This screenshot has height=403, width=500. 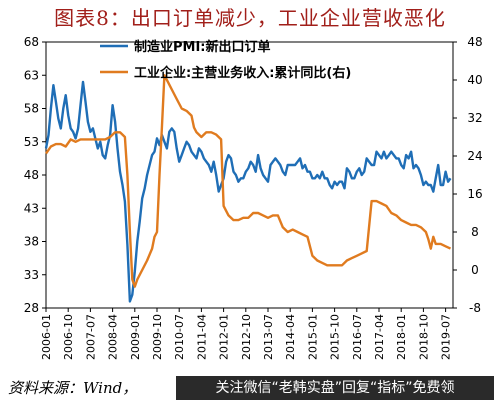 What do you see at coordinates (250, 18) in the screenshot?
I see `chart-title: 图表8：出口订单减少，工业企业营收恶化` at bounding box center [250, 18].